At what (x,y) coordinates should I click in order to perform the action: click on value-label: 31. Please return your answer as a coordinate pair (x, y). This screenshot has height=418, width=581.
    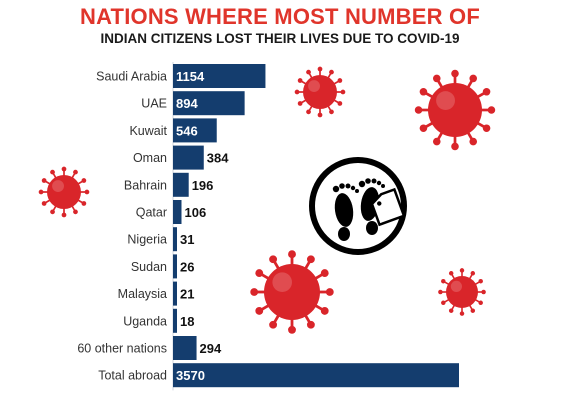
    Looking at the image, I should click on (187, 239).